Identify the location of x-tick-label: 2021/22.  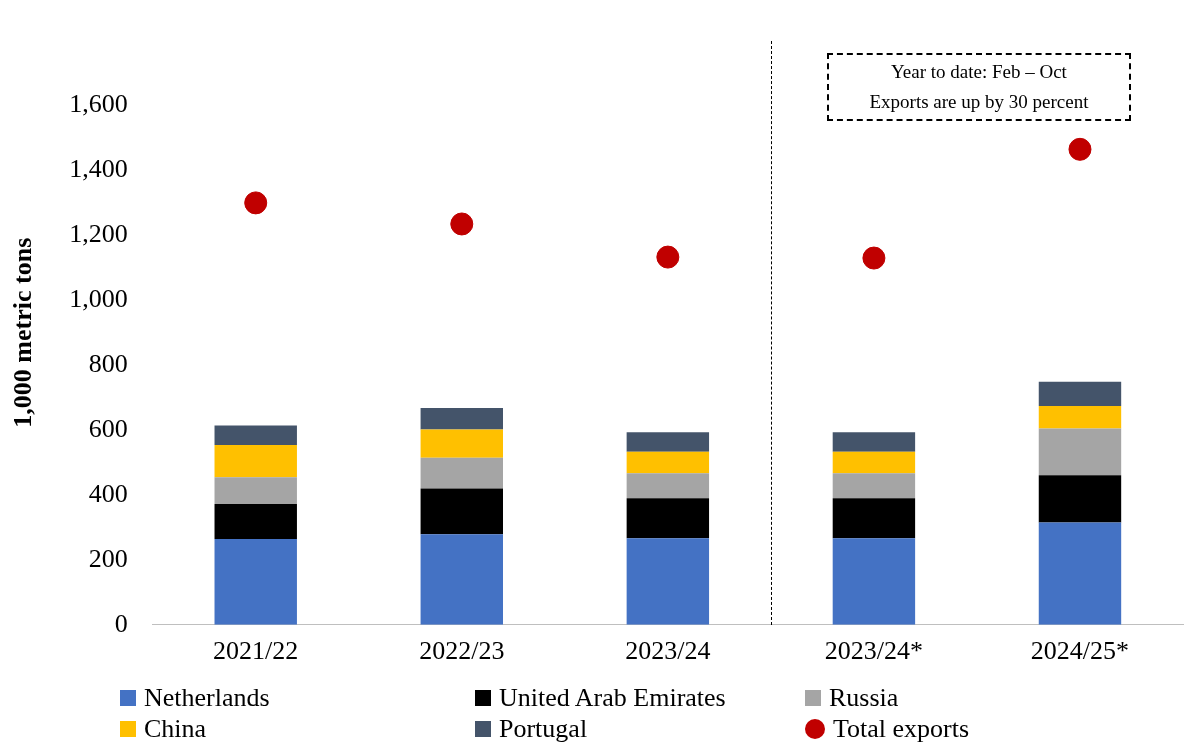
(256, 651).